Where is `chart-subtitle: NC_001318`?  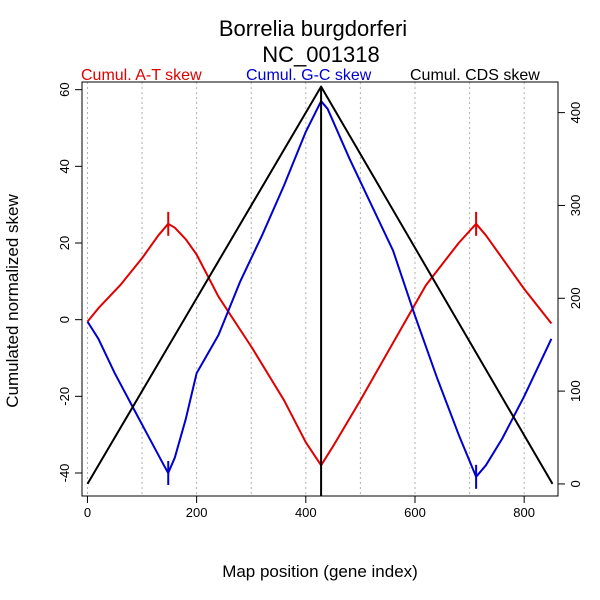 chart-subtitle: NC_001318 is located at coordinates (320, 54).